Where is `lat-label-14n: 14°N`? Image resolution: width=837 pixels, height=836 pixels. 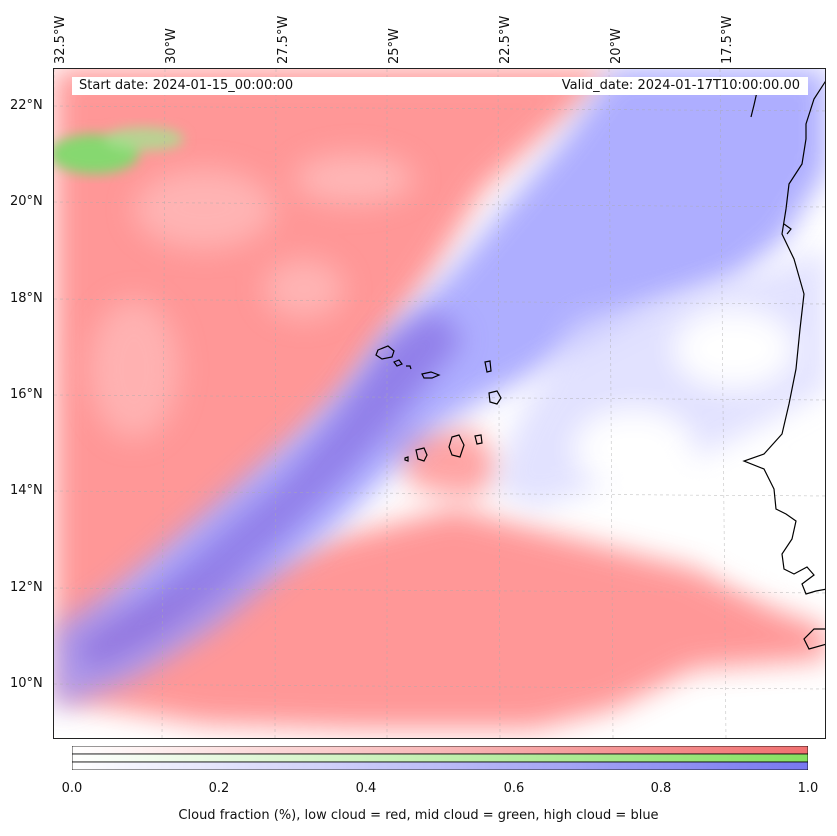
lat-label-14n: 14°N is located at coordinates (26, 490).